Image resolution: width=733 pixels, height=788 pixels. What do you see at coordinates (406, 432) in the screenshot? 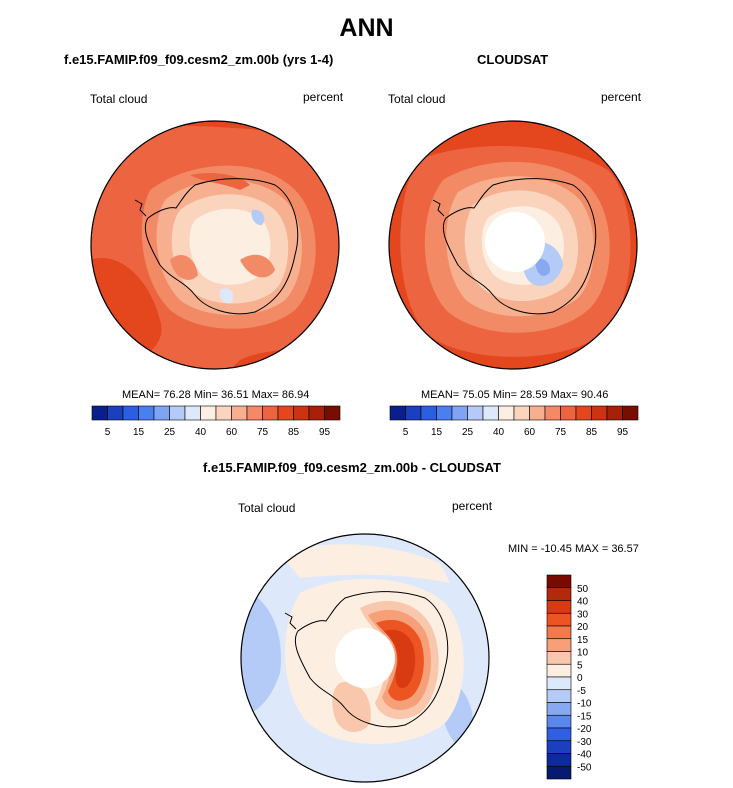
I see `colorbar-panel2-tick-label: 5` at bounding box center [406, 432].